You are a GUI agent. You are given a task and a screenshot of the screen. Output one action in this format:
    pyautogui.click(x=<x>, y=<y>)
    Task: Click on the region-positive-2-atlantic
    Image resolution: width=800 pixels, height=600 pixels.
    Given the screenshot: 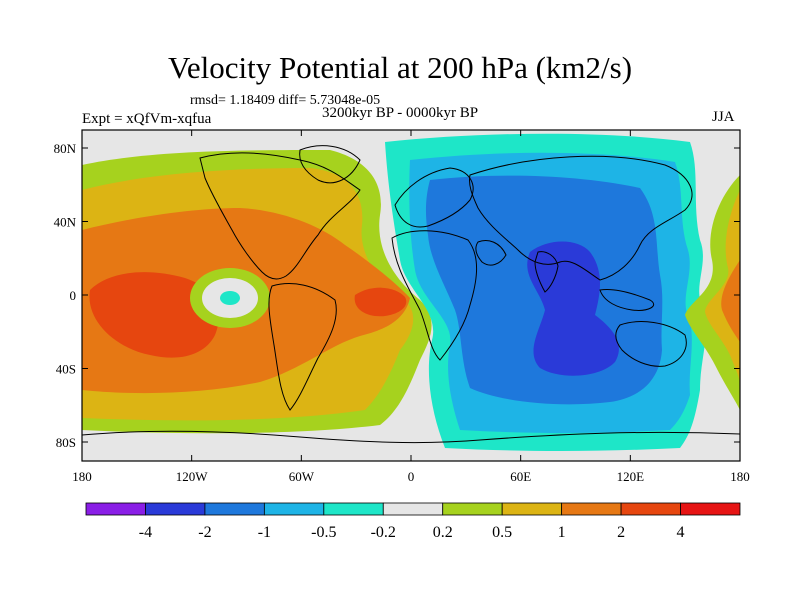 What is the action you would take?
    pyautogui.click(x=380, y=302)
    